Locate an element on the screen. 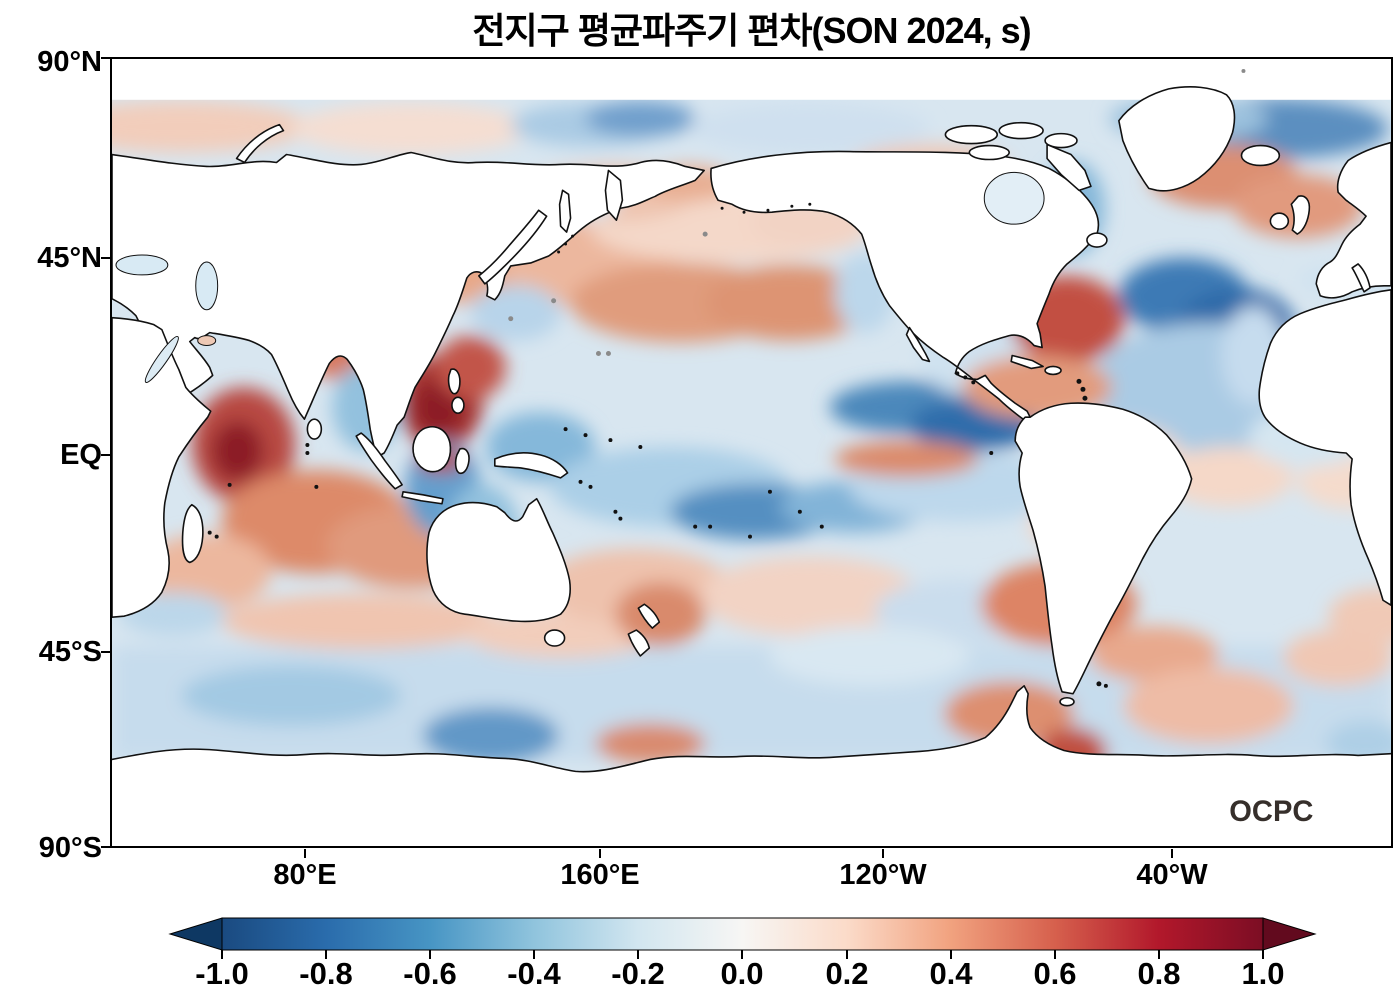 This screenshot has height=1003, width=1400. colorbar is located at coordinates (742, 938).